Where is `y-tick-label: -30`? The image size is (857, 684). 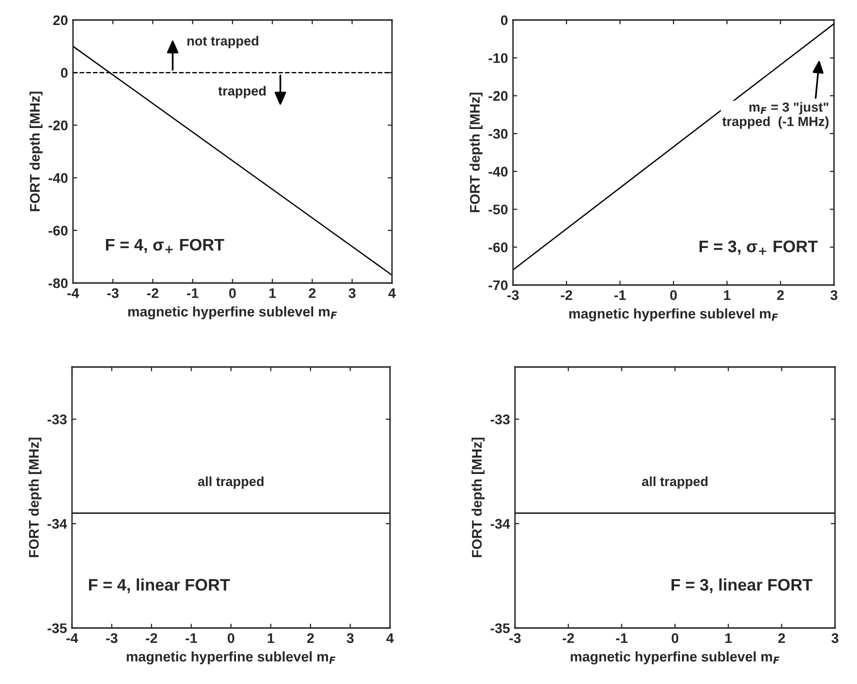 y-tick-label: -30 is located at coordinates (498, 133).